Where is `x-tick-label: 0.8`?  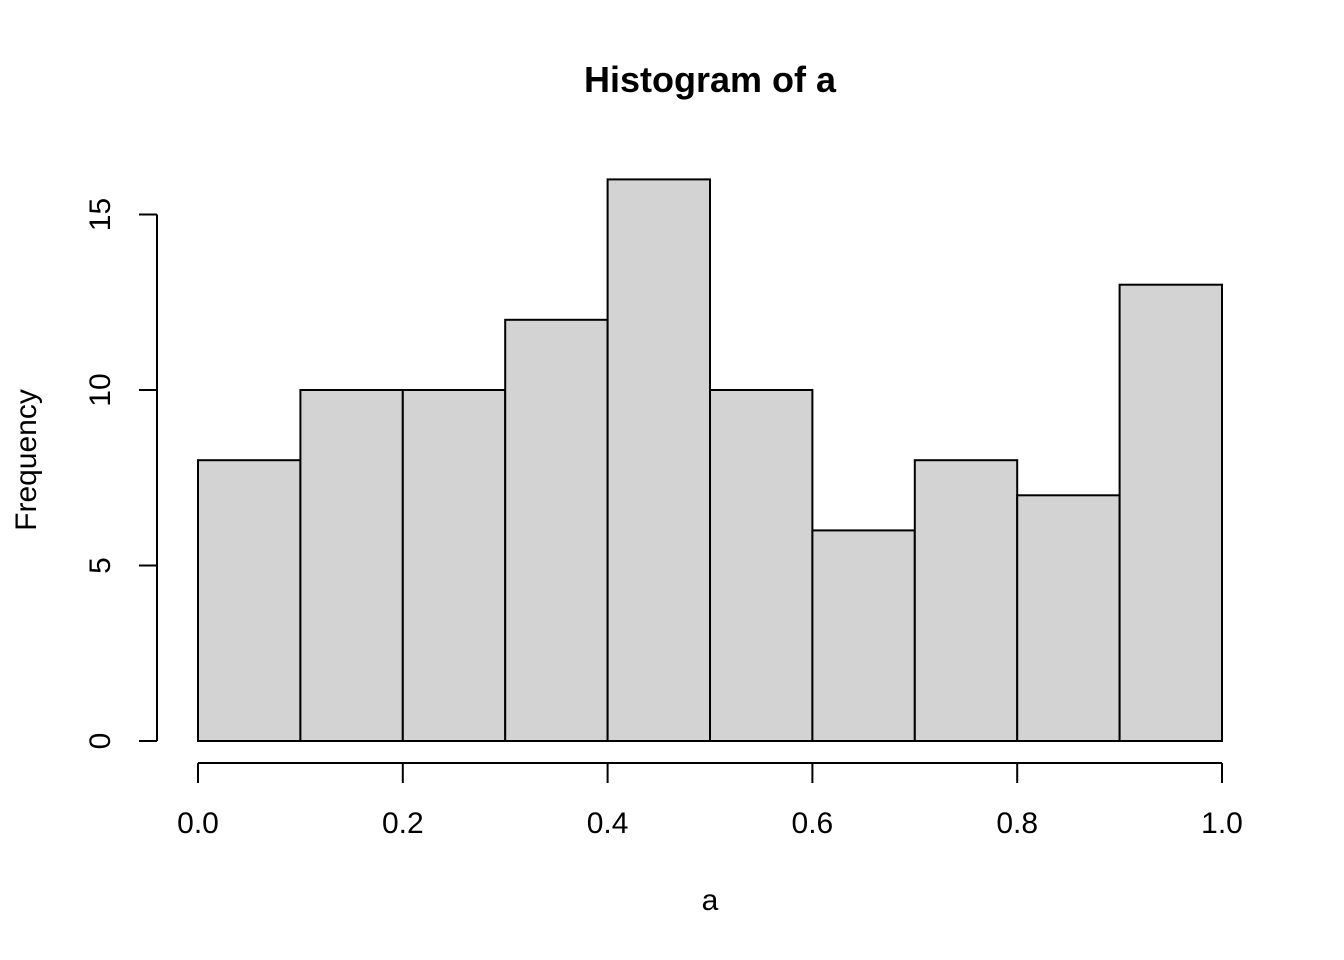
x-tick-label: 0.8 is located at coordinates (1017, 823).